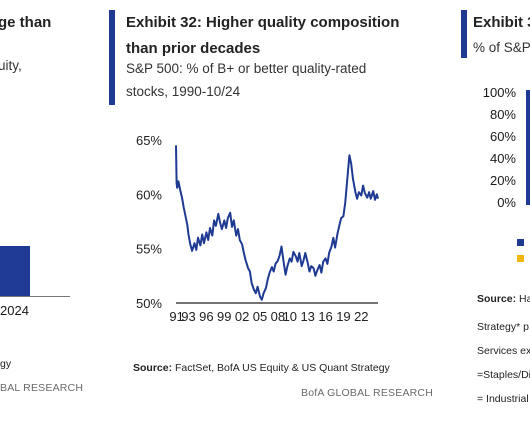  What do you see at coordinates (246, 68) in the screenshot?
I see `exhibit-subtitle-line1: S&P 500: % of B+ or better quality-rated` at bounding box center [246, 68].